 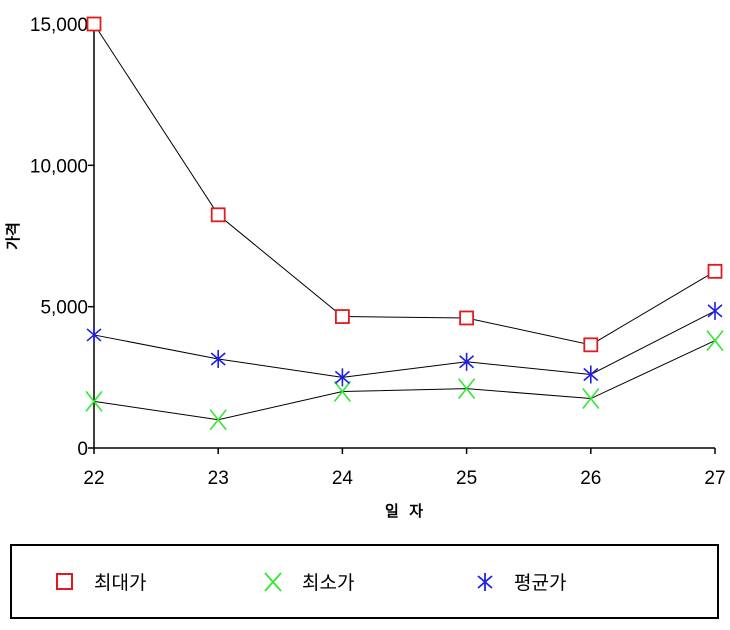 What do you see at coordinates (93, 478) in the screenshot?
I see `x-tick-label: 22` at bounding box center [93, 478].